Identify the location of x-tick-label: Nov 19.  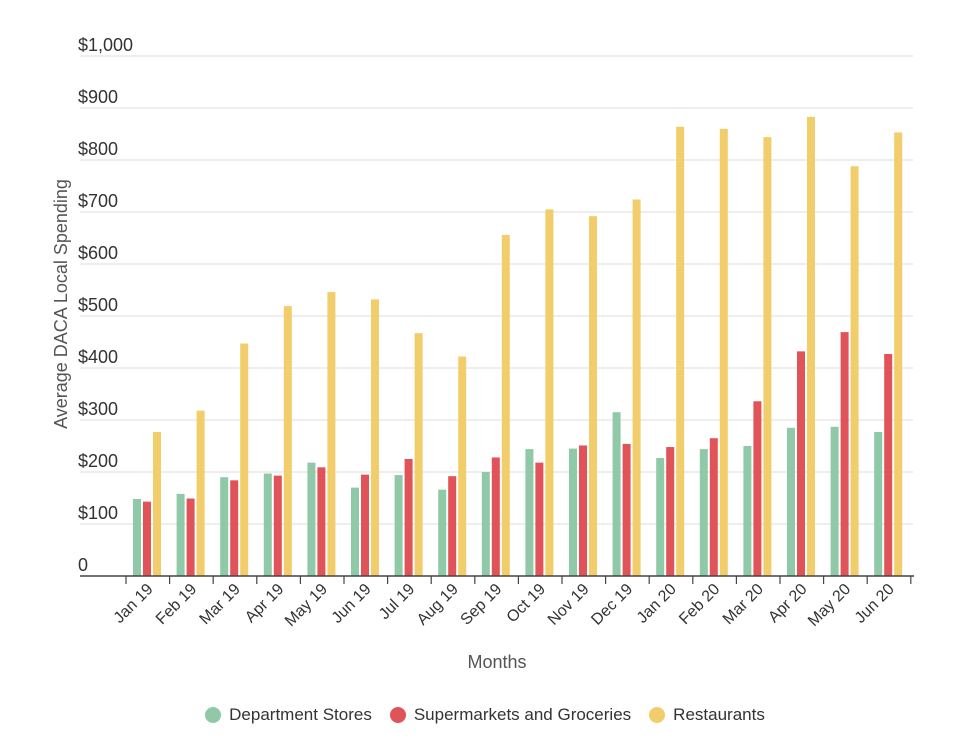
(569, 605).